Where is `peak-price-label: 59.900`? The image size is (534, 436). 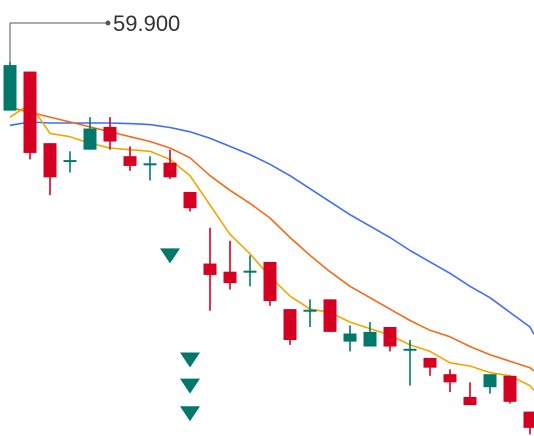
peak-price-label: 59.900 is located at coordinates (146, 23).